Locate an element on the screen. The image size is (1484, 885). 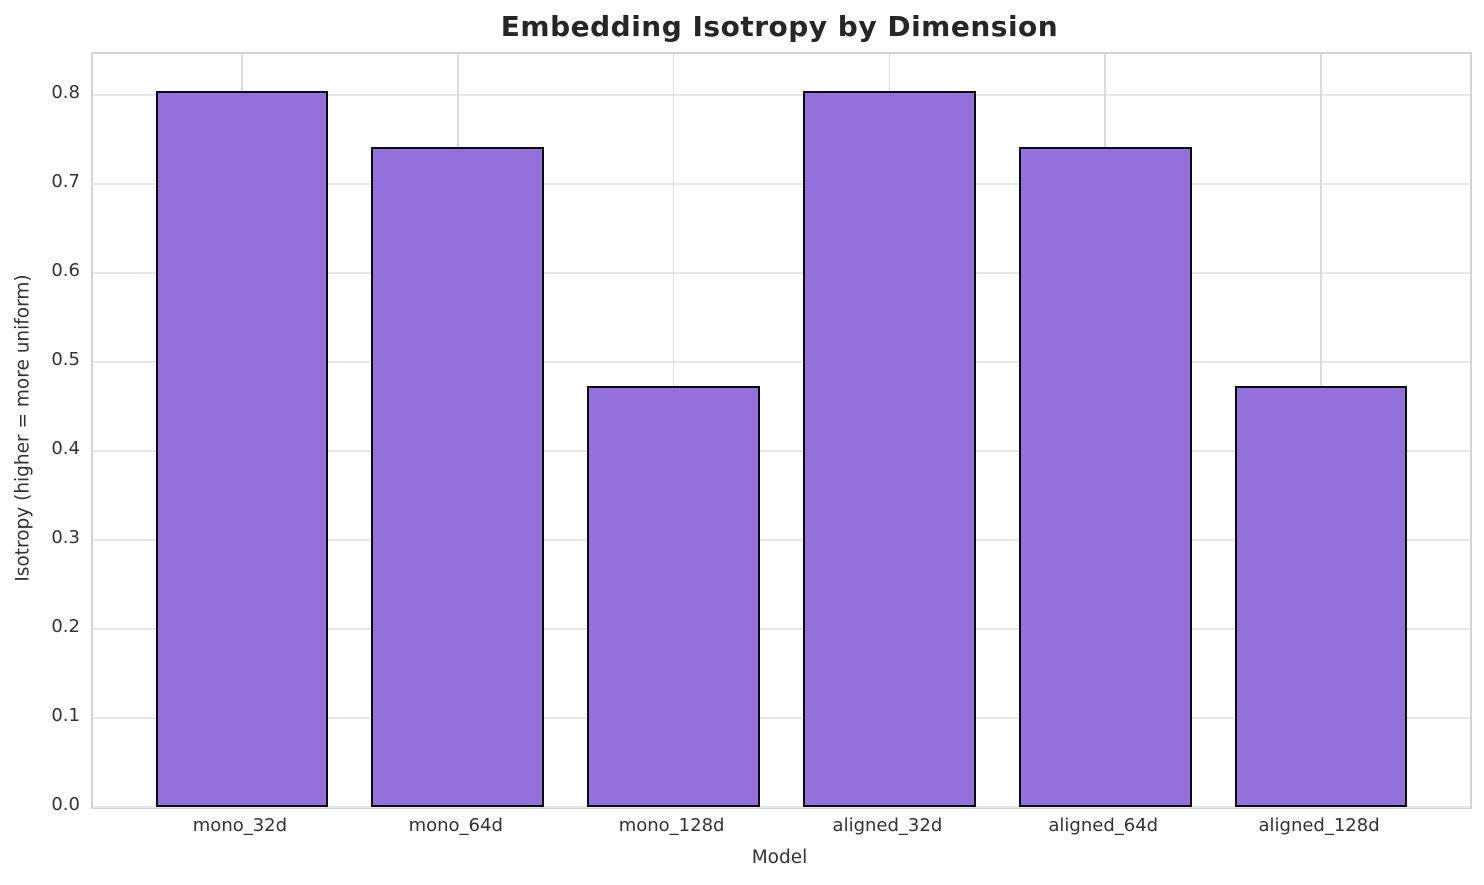
x-tick-label-aligned_32d: aligned_32d is located at coordinates (887, 825).